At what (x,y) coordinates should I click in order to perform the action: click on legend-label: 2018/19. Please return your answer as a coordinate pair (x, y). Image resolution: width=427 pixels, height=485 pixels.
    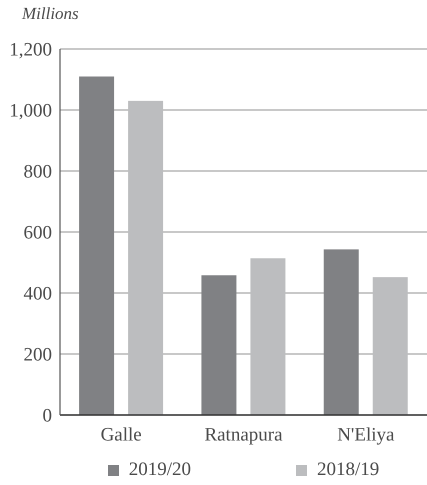
    Looking at the image, I should click on (348, 470).